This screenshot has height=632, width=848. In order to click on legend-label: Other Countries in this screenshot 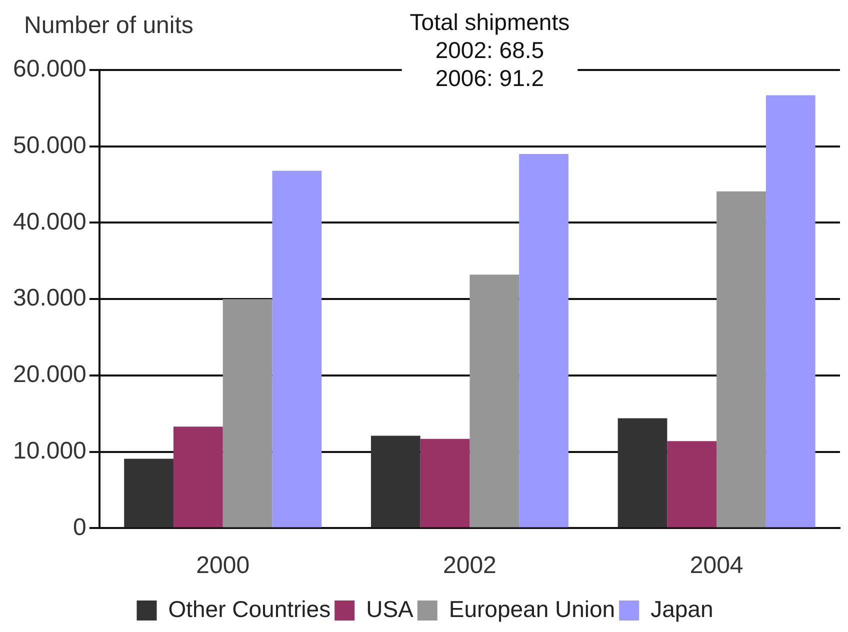, I will do `click(249, 609)`.